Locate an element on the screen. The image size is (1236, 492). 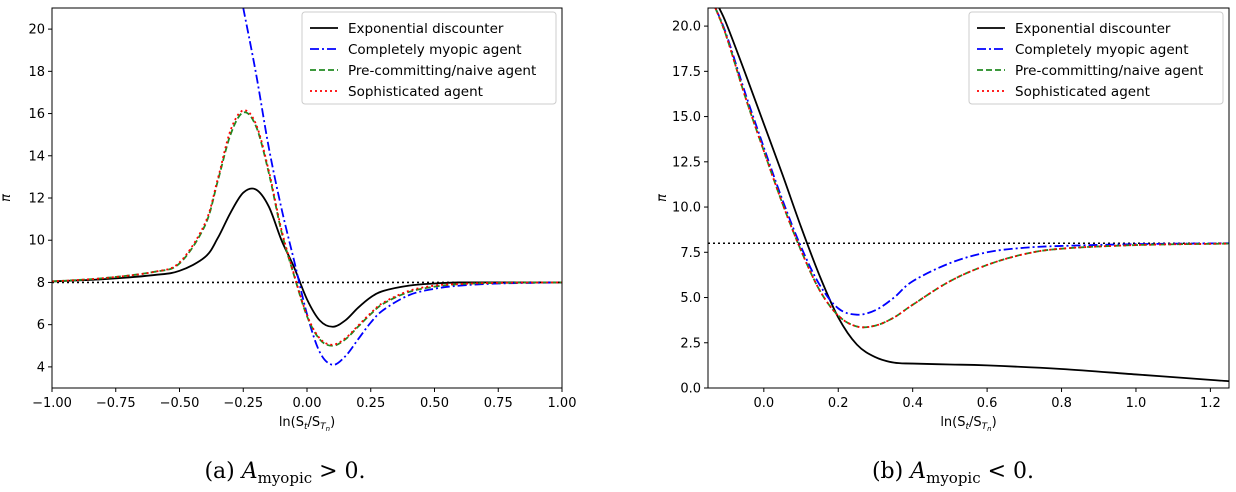
x-tick-label: 1.2 is located at coordinates (1210, 403).